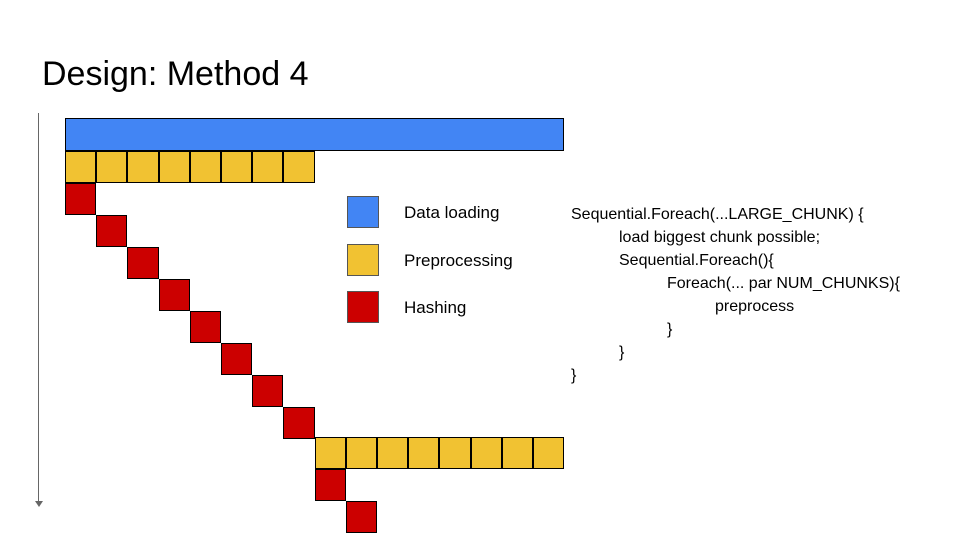  Describe the element at coordinates (363, 307) in the screenshot. I see `legend-swatch-hashing` at that location.